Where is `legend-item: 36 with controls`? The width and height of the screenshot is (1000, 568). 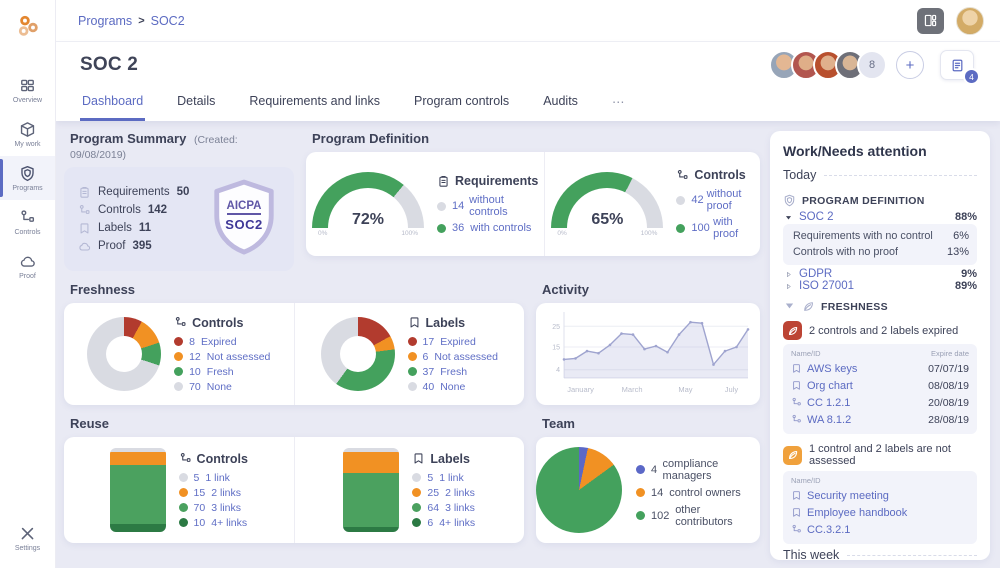 legend-item: 36 with controls is located at coordinates (487, 228).